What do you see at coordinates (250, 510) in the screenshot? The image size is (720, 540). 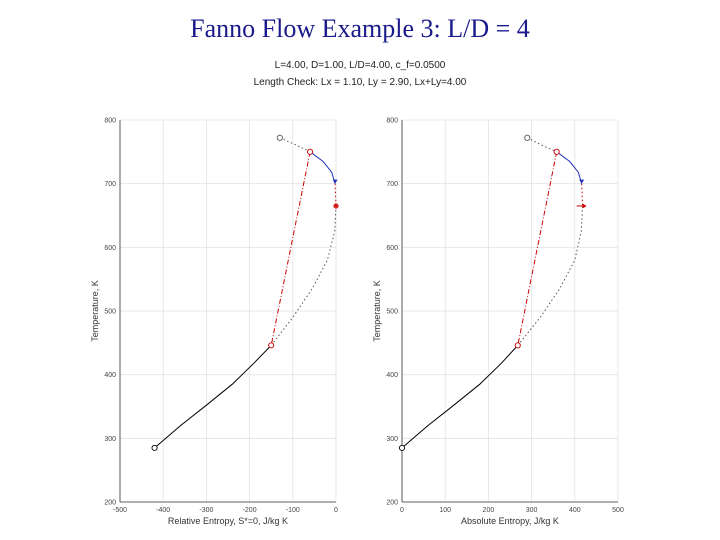 I see `x-tick-label: -200` at bounding box center [250, 510].